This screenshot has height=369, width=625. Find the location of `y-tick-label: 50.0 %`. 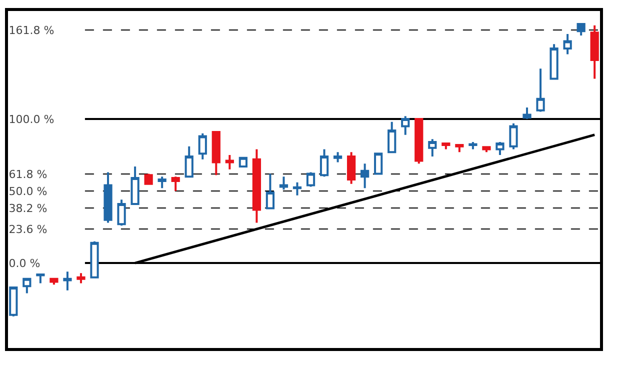

y-tick-label: 50.0 % is located at coordinates (28, 191).